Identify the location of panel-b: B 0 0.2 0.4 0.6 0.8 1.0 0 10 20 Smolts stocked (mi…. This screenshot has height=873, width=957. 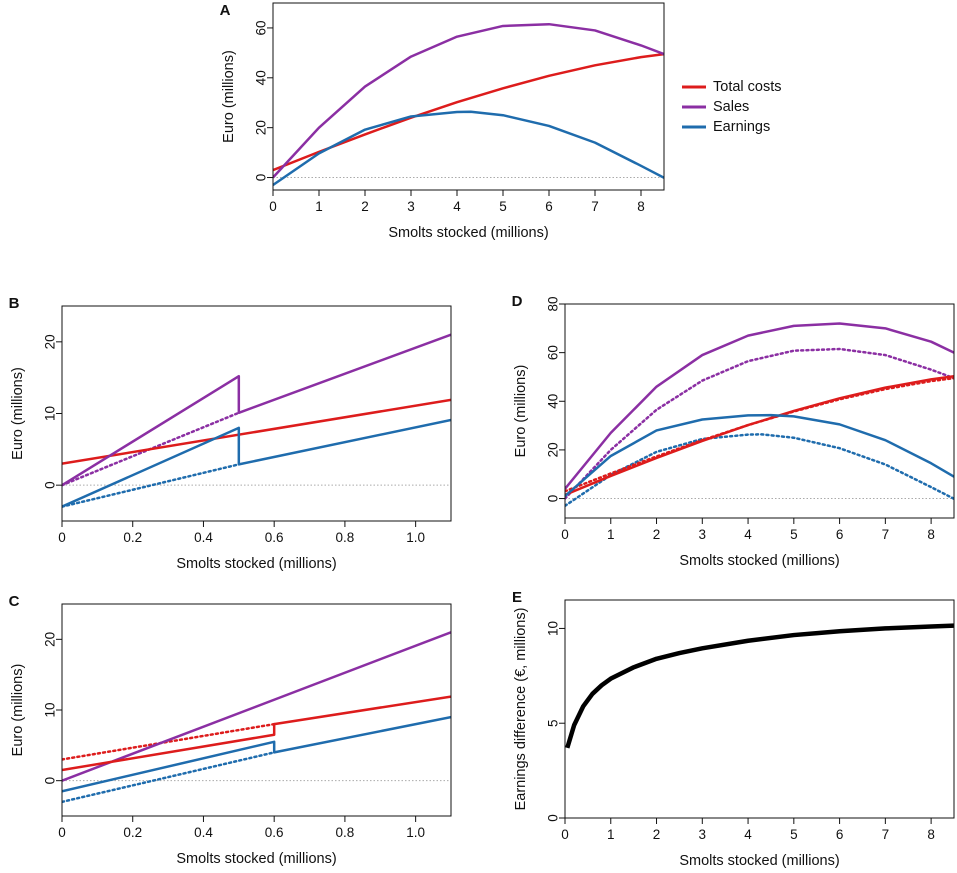
(230, 433).